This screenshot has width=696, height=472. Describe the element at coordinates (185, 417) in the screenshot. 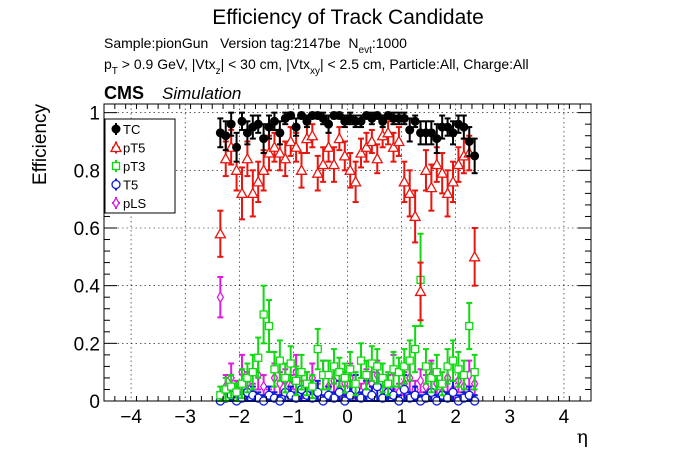

I see `x-tick-label: −3` at that location.